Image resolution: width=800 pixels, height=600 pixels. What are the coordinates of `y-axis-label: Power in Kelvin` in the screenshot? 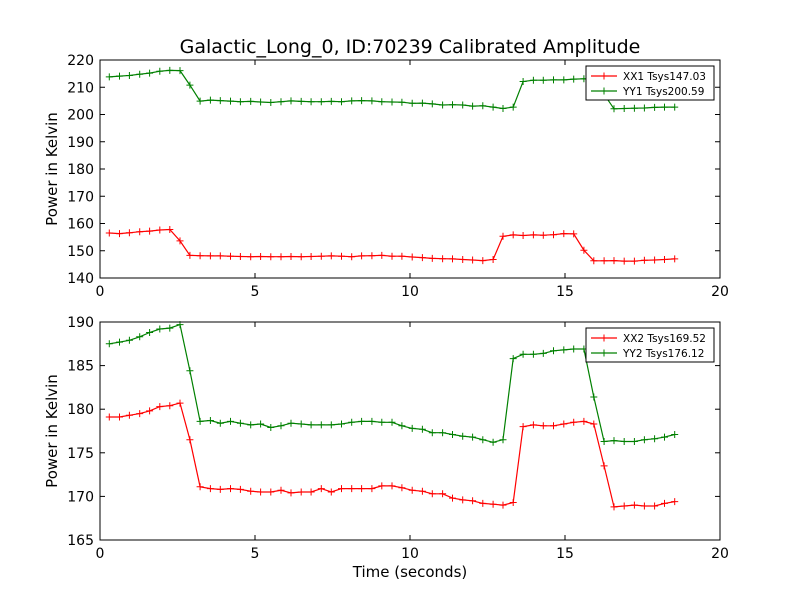 It's located at (52, 431).